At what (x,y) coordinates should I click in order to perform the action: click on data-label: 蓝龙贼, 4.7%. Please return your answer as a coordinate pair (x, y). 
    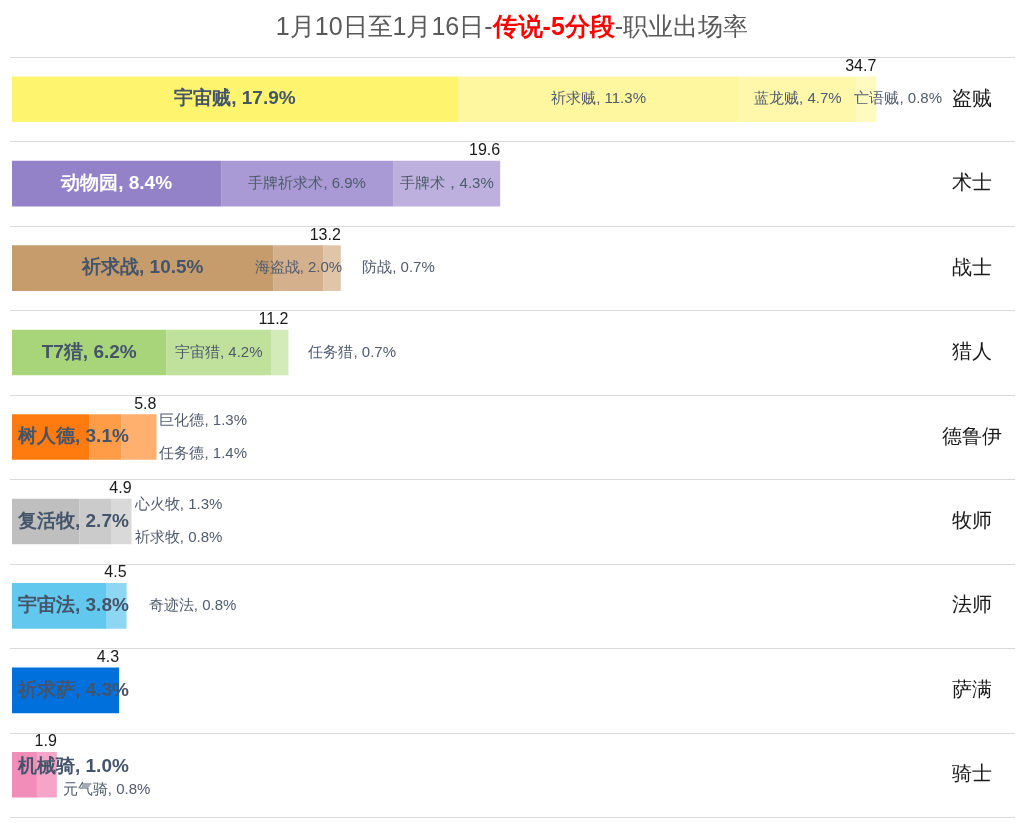
    Looking at the image, I should click on (798, 98).